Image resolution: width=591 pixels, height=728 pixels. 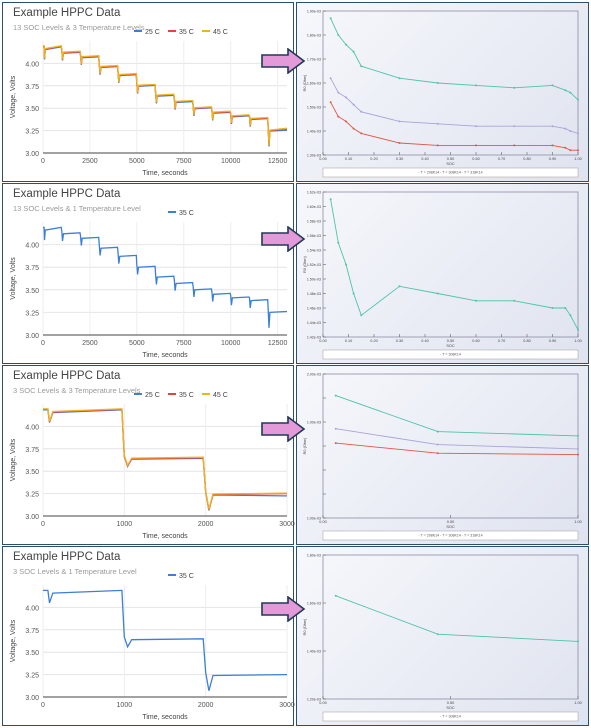 I want to click on y-tick-label: 1.00e-03, so click(x=314, y=519).